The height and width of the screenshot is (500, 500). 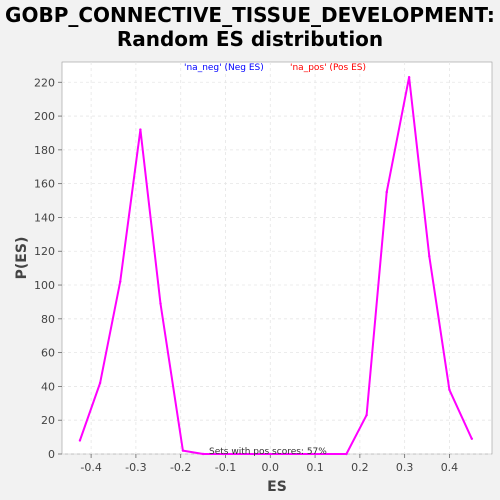 I want to click on x-axis-ticks: -0.4 -0.3 -0.2 -0.1 0.0 0.1 0.2 0.3 0.4, so click(x=269, y=464).